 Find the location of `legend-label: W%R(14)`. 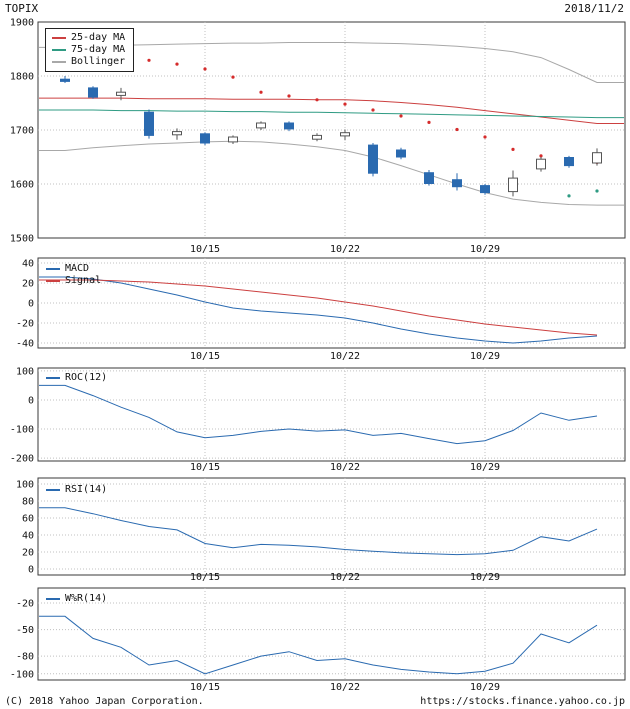

legend-label: W%R(14) is located at coordinates (86, 598).